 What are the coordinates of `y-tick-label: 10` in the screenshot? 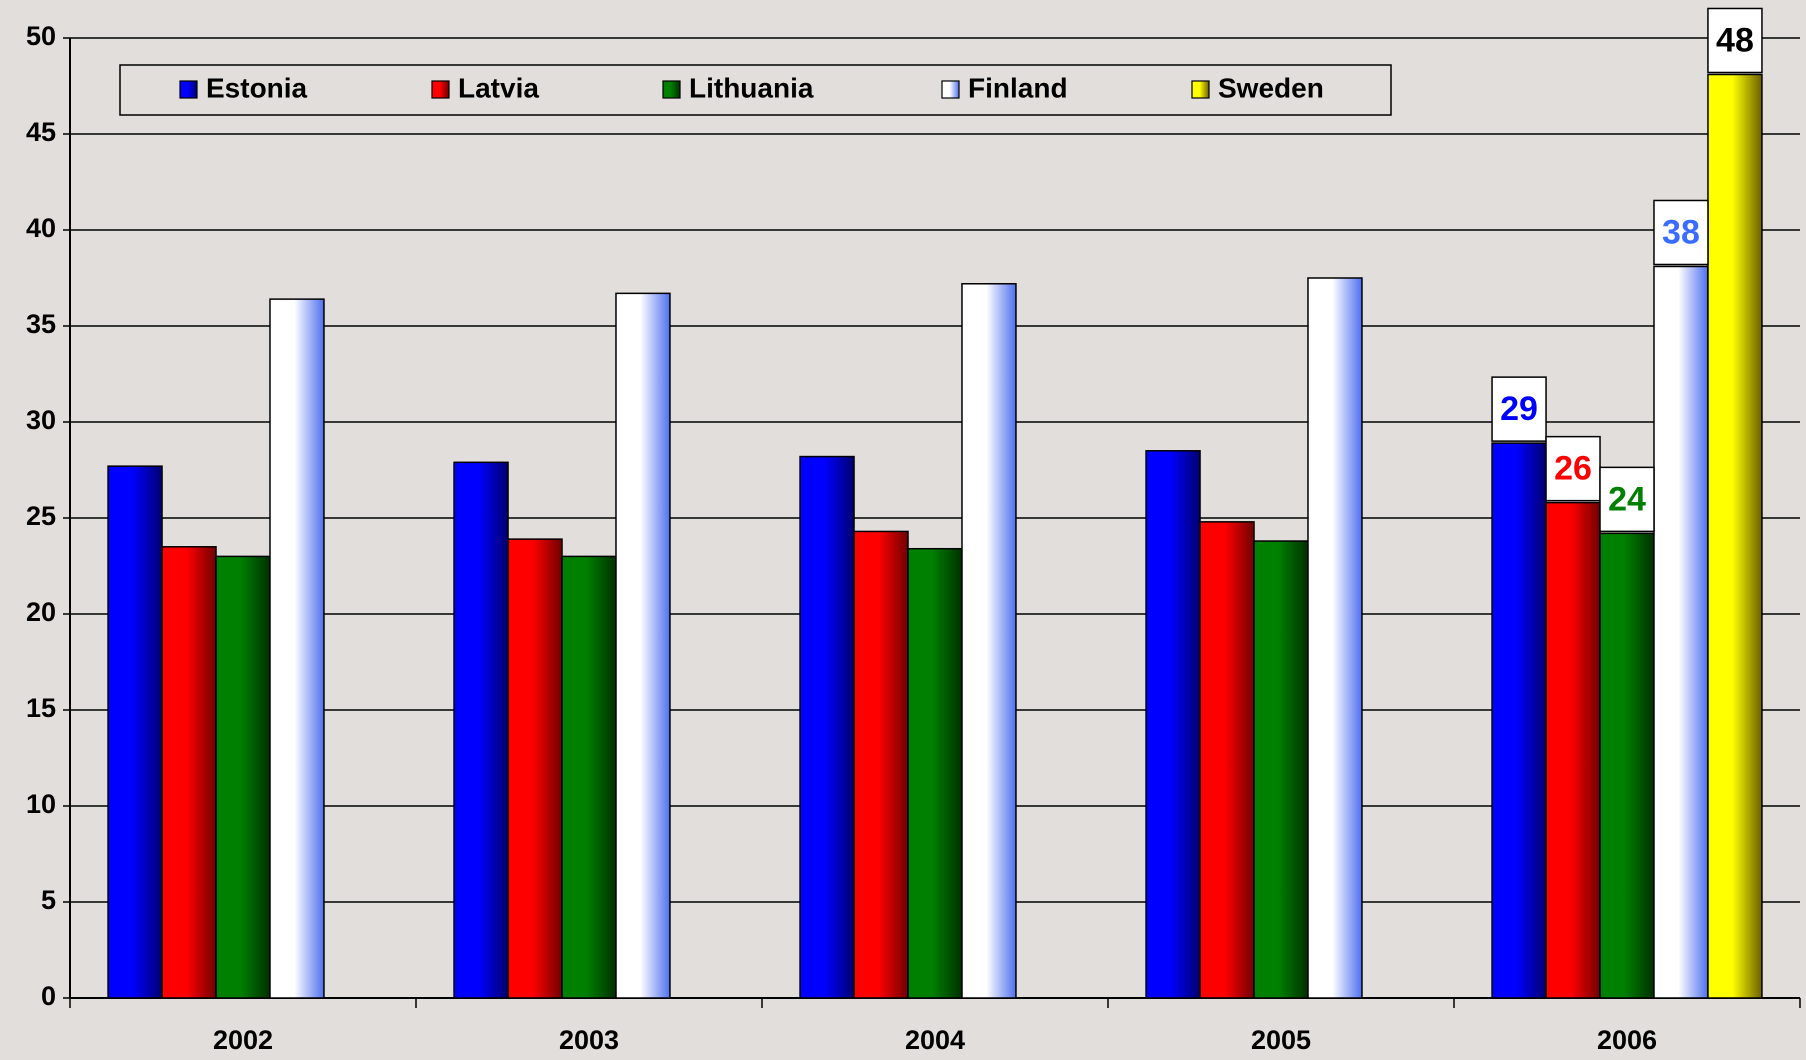 It's located at (41, 804).